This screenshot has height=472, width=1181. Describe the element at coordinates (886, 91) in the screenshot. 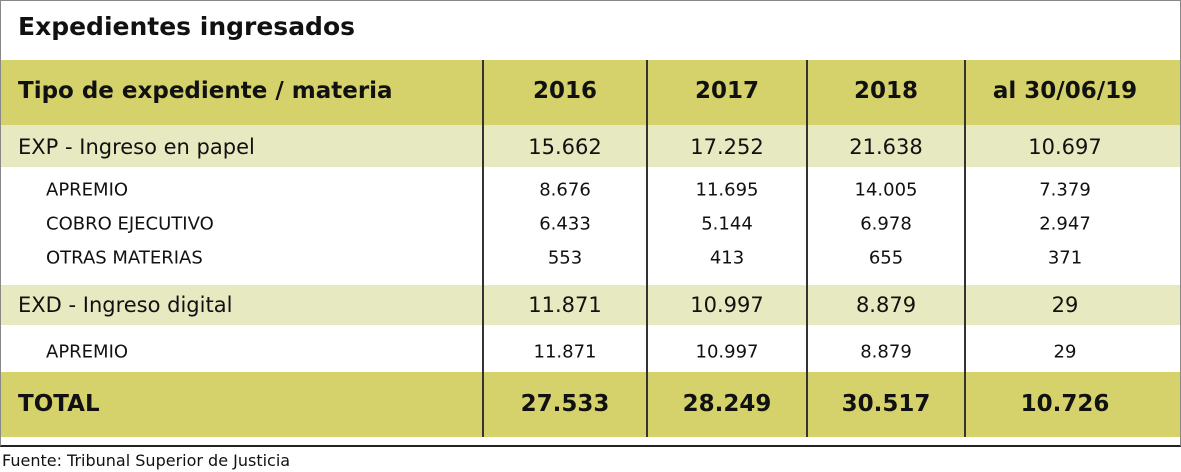

I see `column-header: 2018` at that location.